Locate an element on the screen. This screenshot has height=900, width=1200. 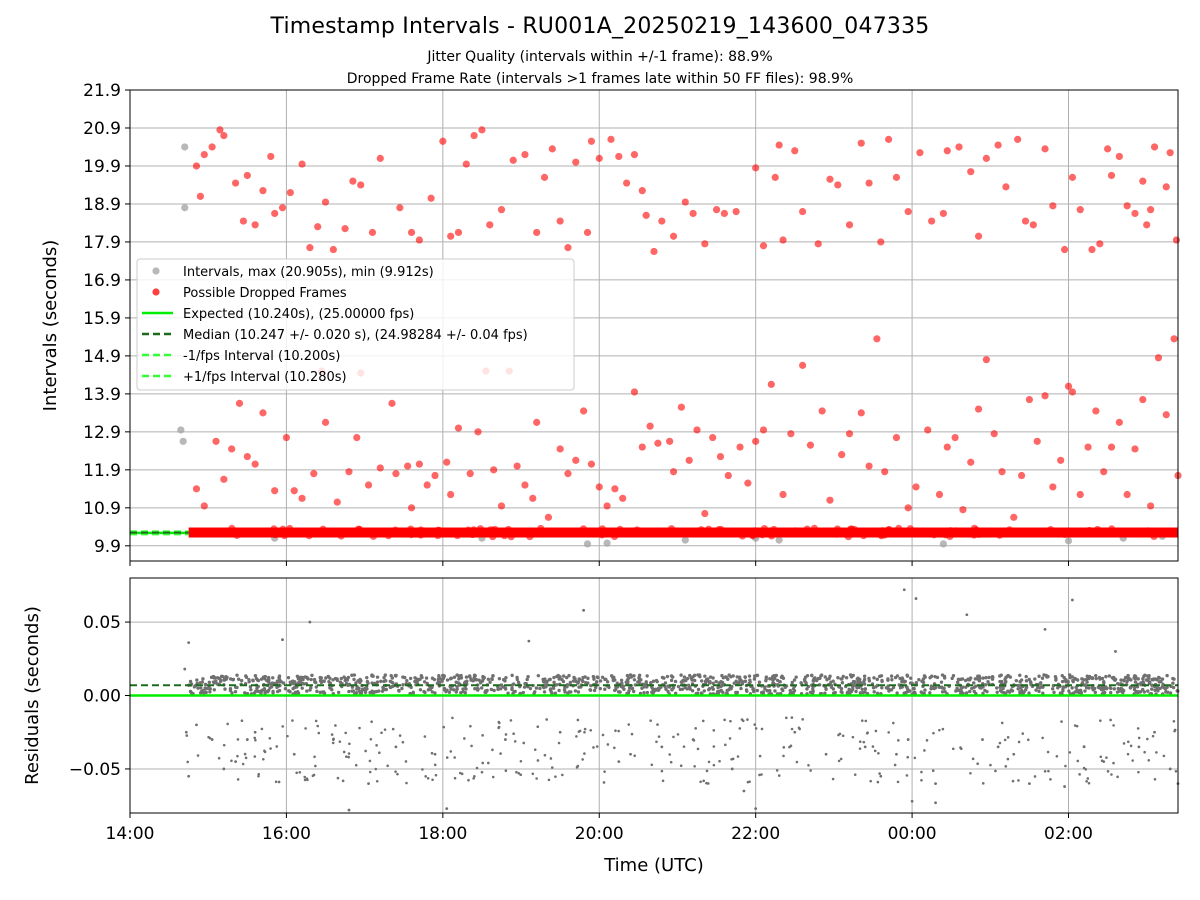
legend-entry-label: Intervals, max (20.905s), min (9.912s) is located at coordinates (308, 272).